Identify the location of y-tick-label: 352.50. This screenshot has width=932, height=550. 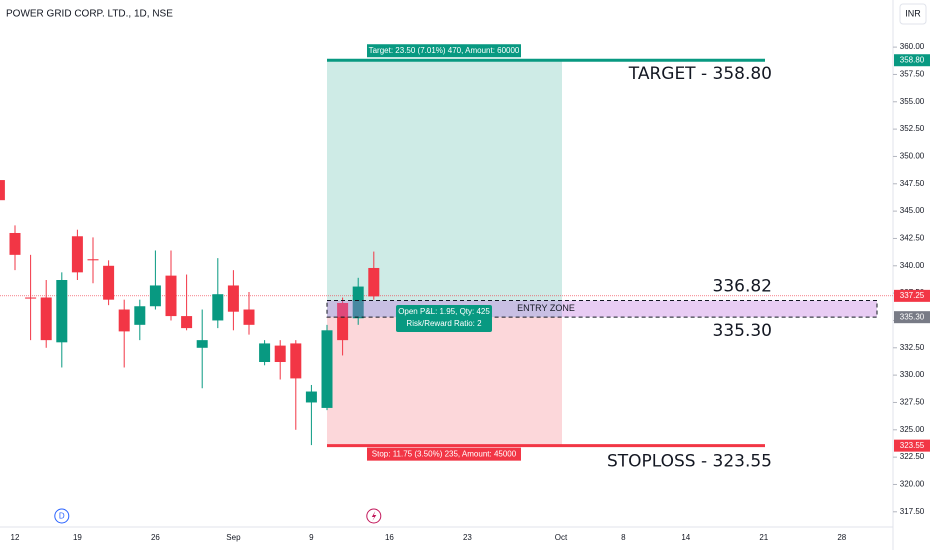
(912, 128).